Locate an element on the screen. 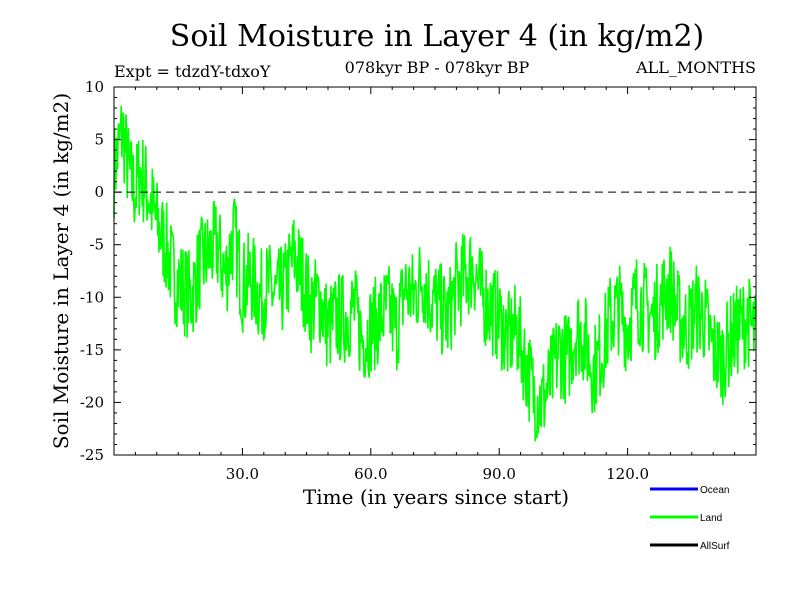  y-tick-label: 5 is located at coordinates (99, 140).